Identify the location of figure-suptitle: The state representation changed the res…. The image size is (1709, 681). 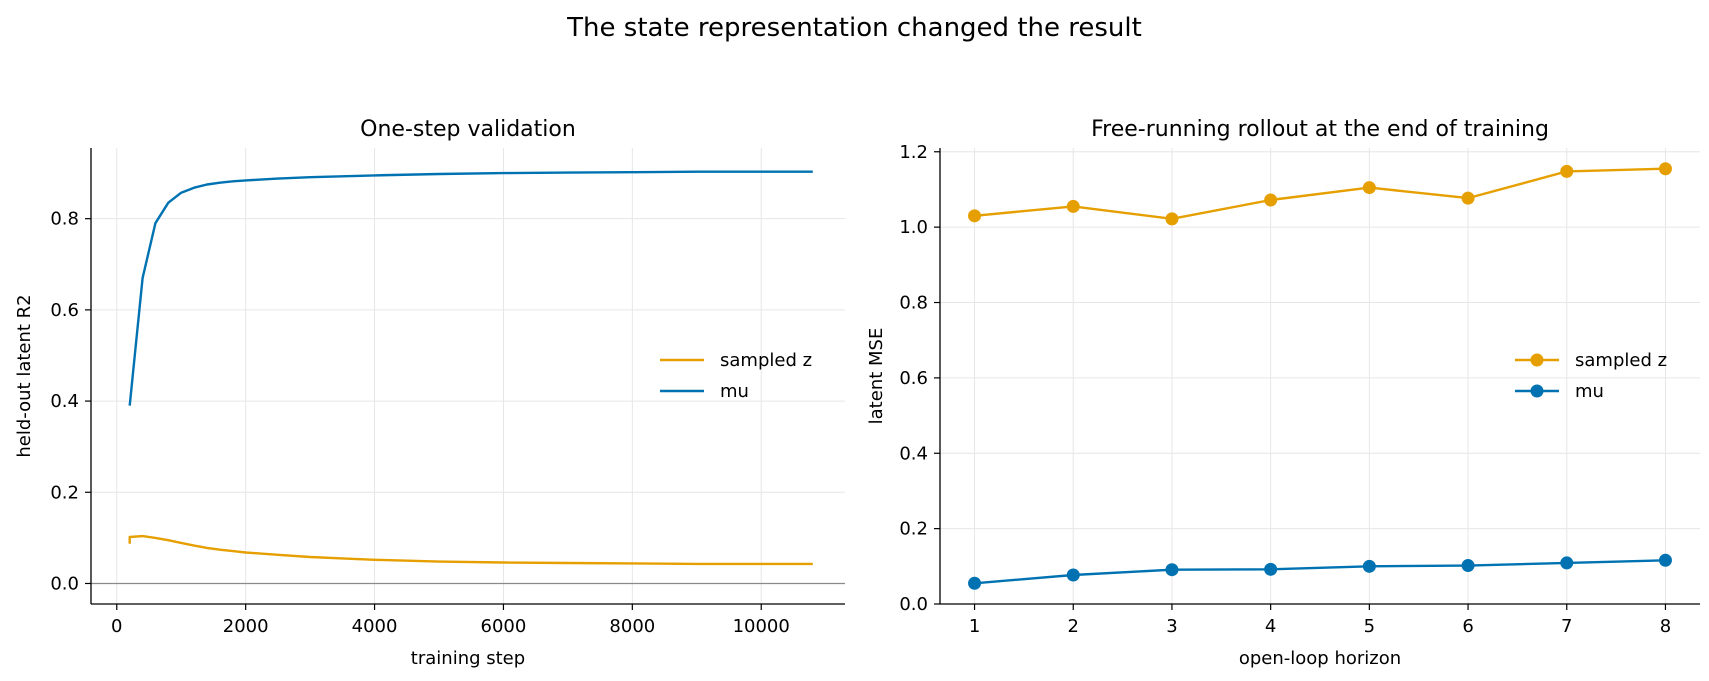
(854, 28).